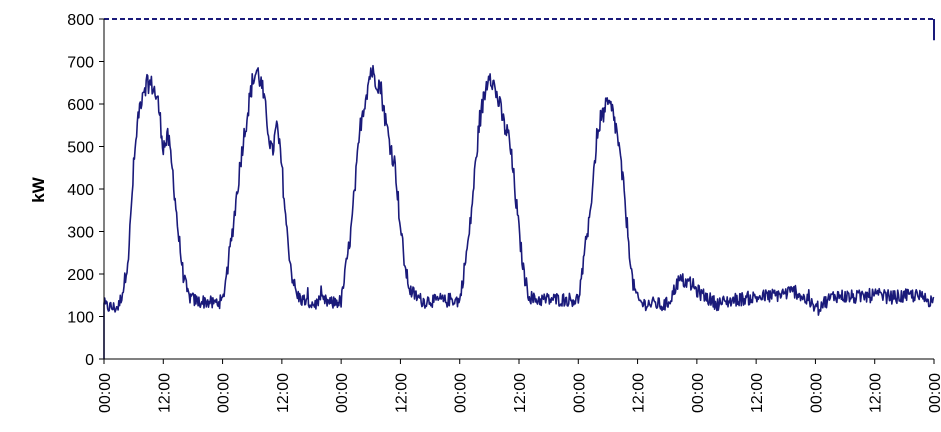 This screenshot has width=941, height=432. What do you see at coordinates (80, 63) in the screenshot?
I see `y-tick-label: 700` at bounding box center [80, 63].